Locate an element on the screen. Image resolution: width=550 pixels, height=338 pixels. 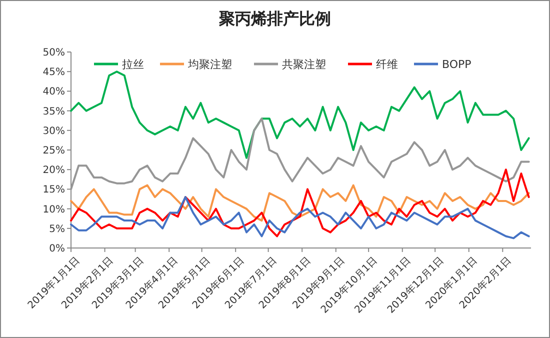
y-tick-label: 5% is located at coordinates (57, 229).